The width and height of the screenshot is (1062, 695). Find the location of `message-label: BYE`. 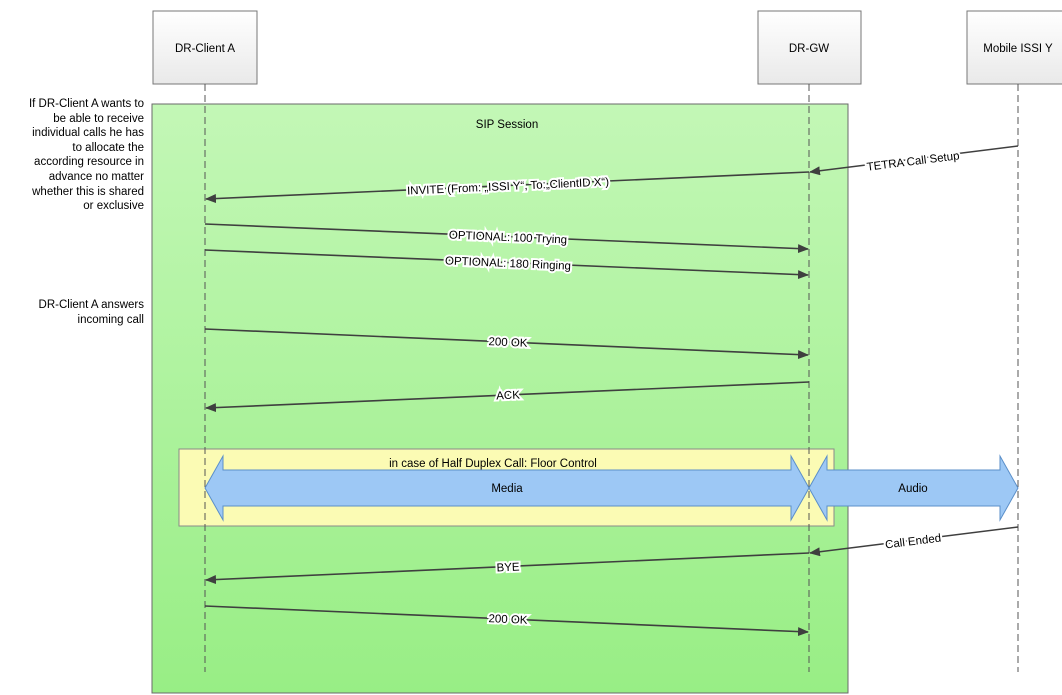

message-label: BYE is located at coordinates (508, 567).